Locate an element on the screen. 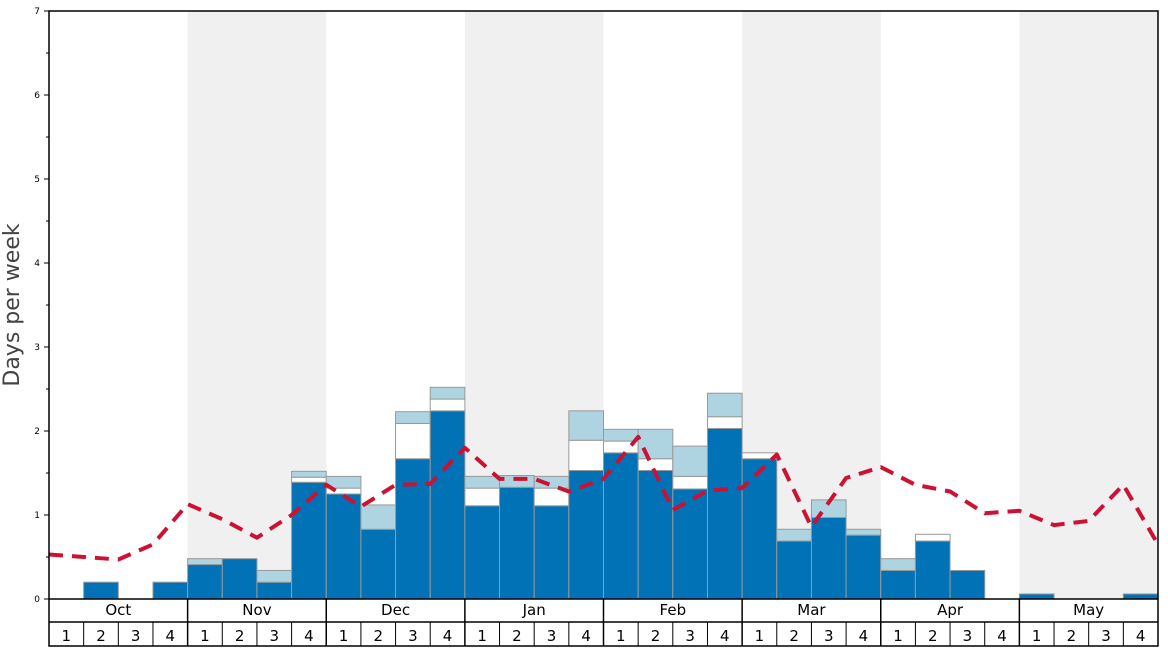 This screenshot has height=648, width=1168. week-label-dec-3: 3 is located at coordinates (413, 636).